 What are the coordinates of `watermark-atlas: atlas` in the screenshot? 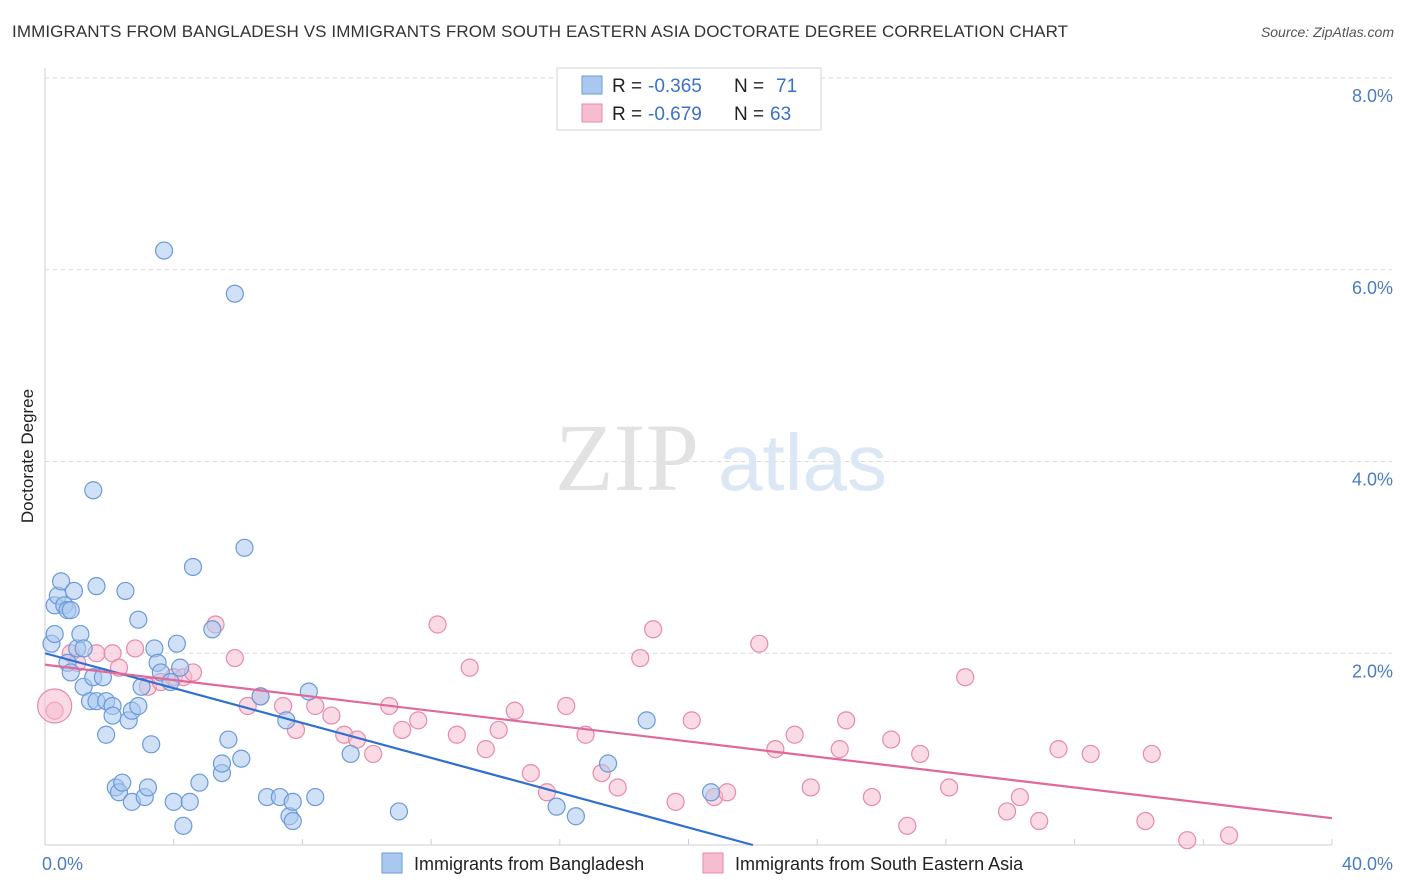 It's located at (802, 462).